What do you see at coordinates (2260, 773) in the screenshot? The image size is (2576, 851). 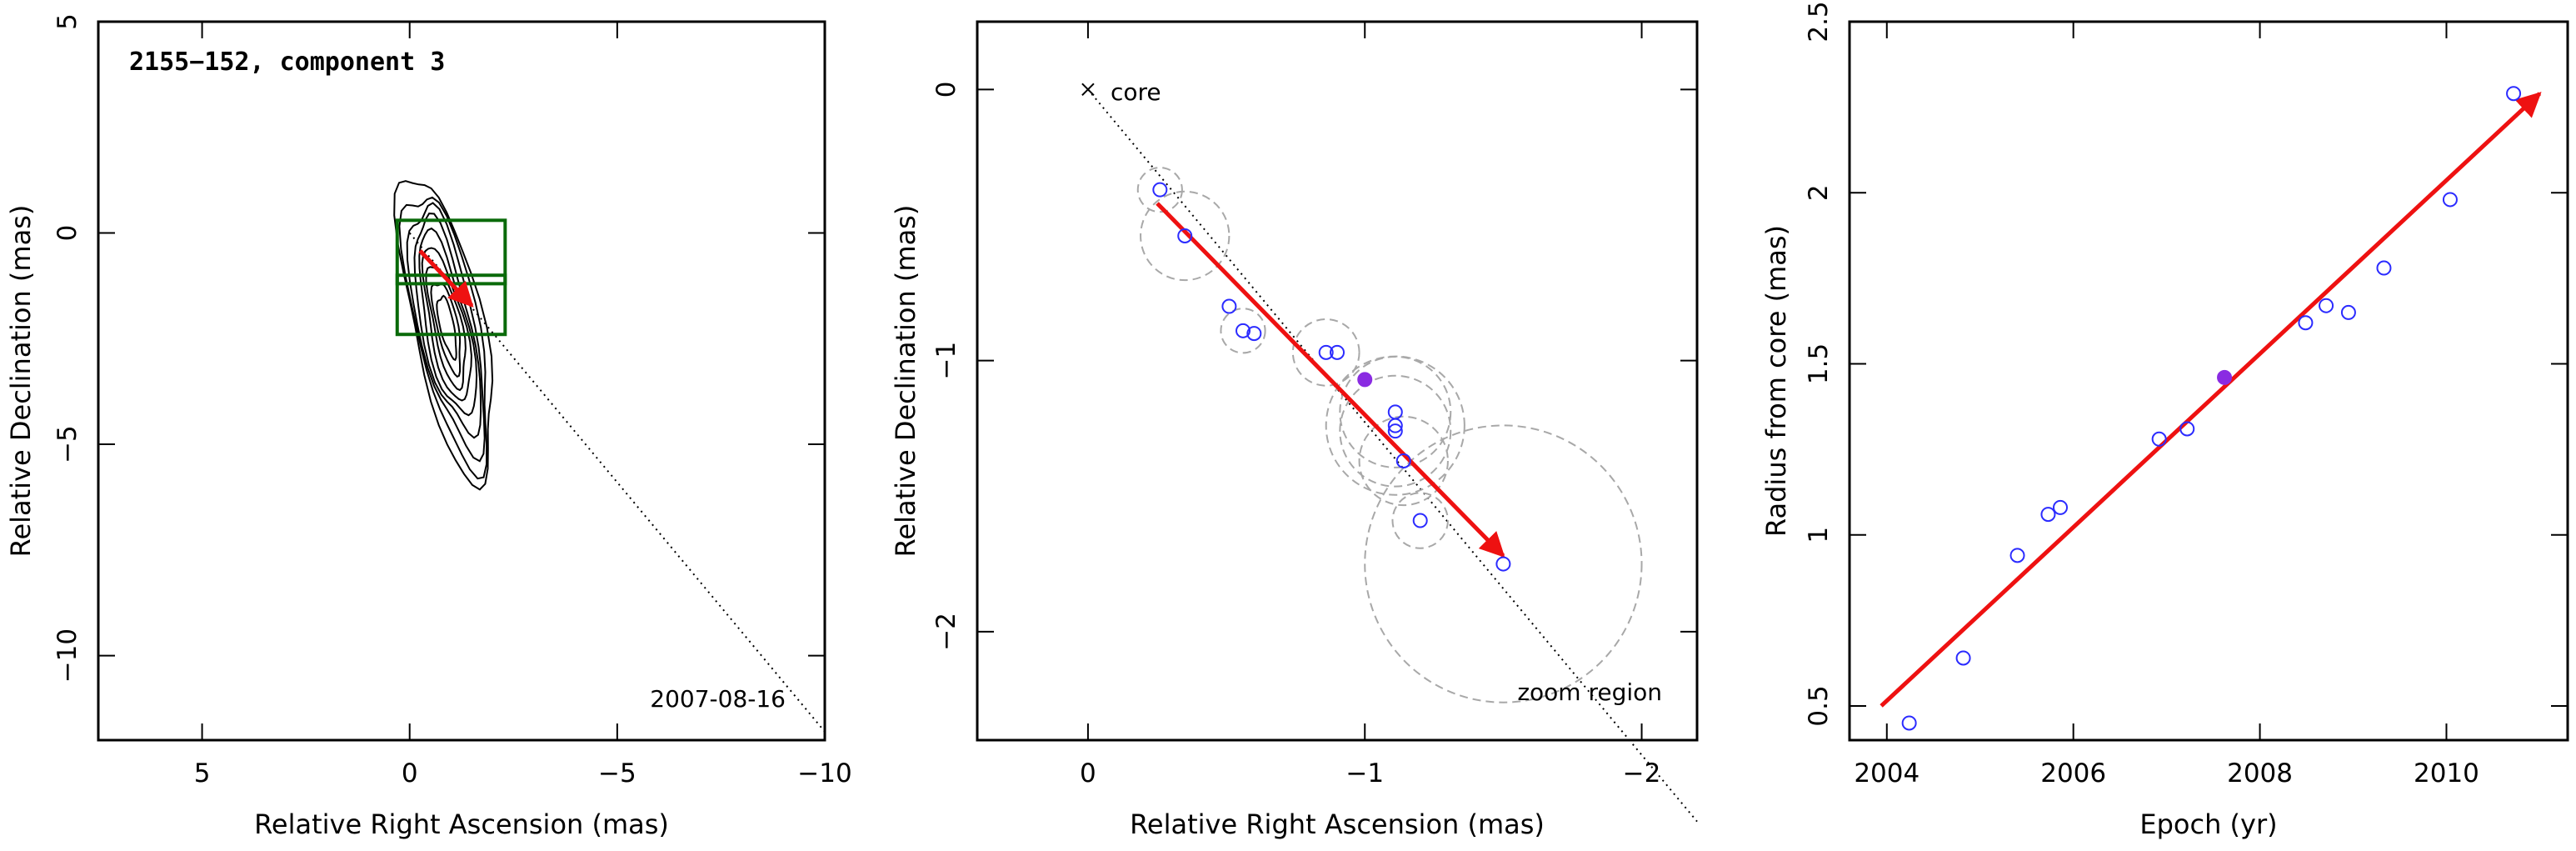 I see `x-tick-label: 2008` at bounding box center [2260, 773].